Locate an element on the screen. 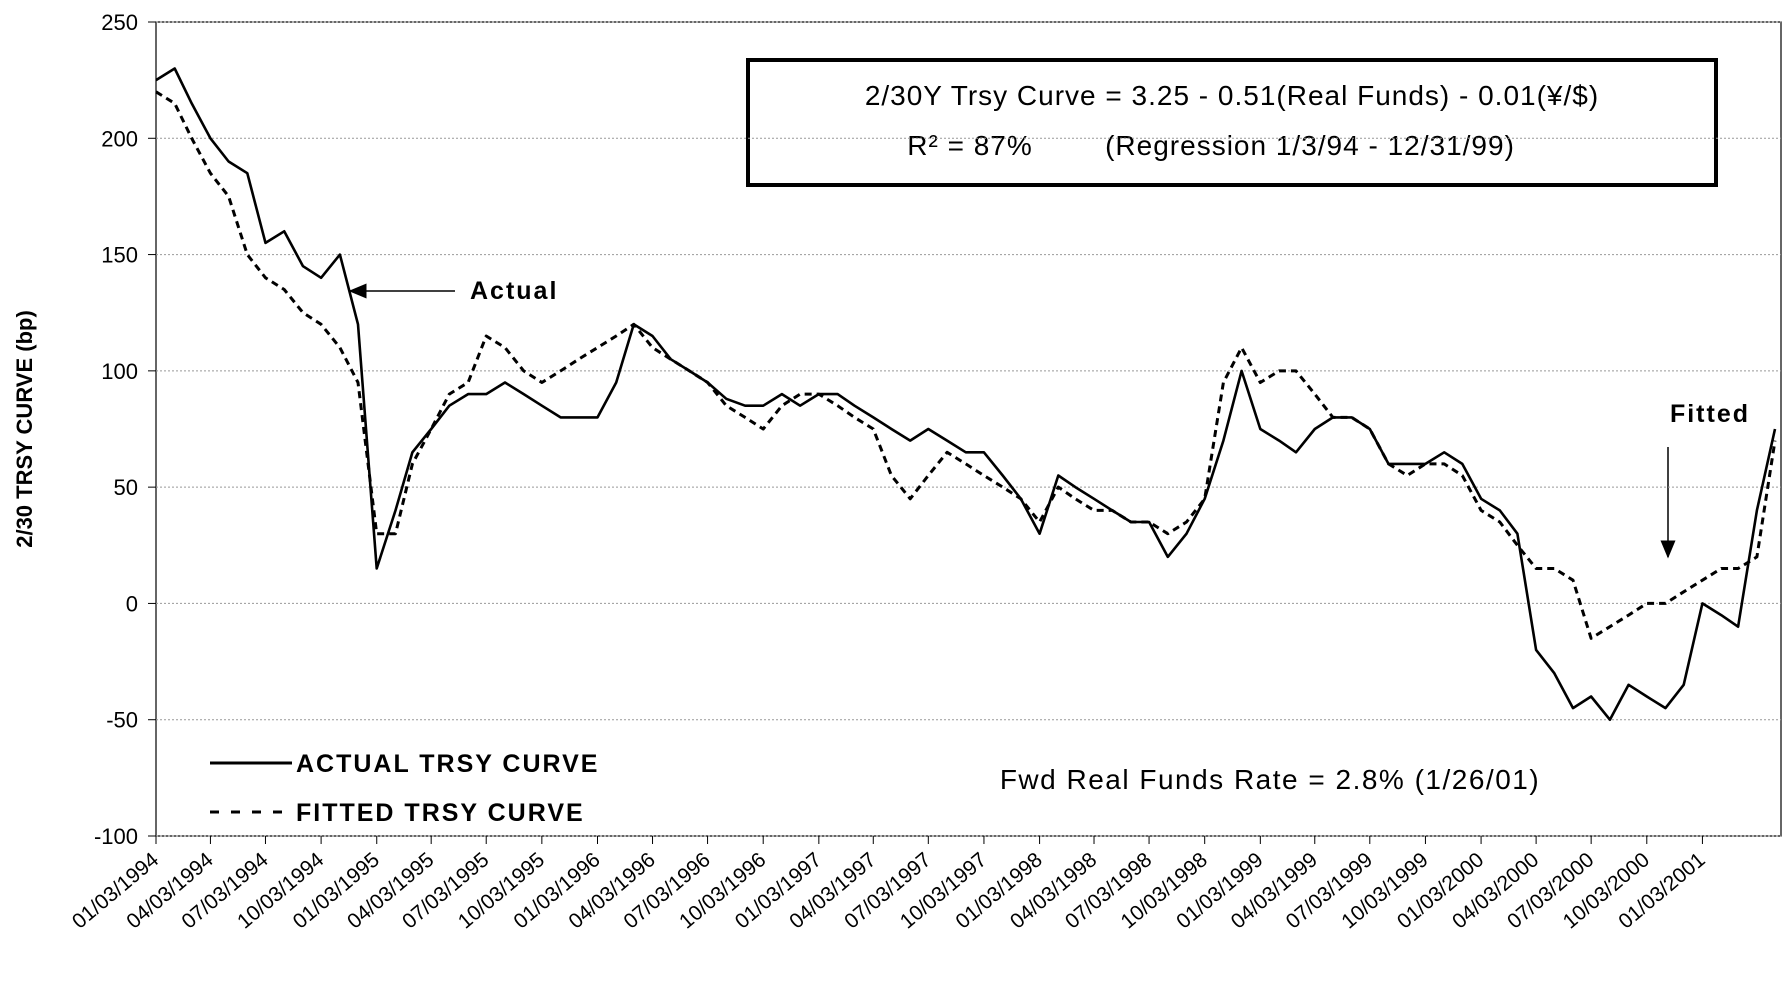 The image size is (1782, 988). r-squared: R² = 87% is located at coordinates (970, 145).